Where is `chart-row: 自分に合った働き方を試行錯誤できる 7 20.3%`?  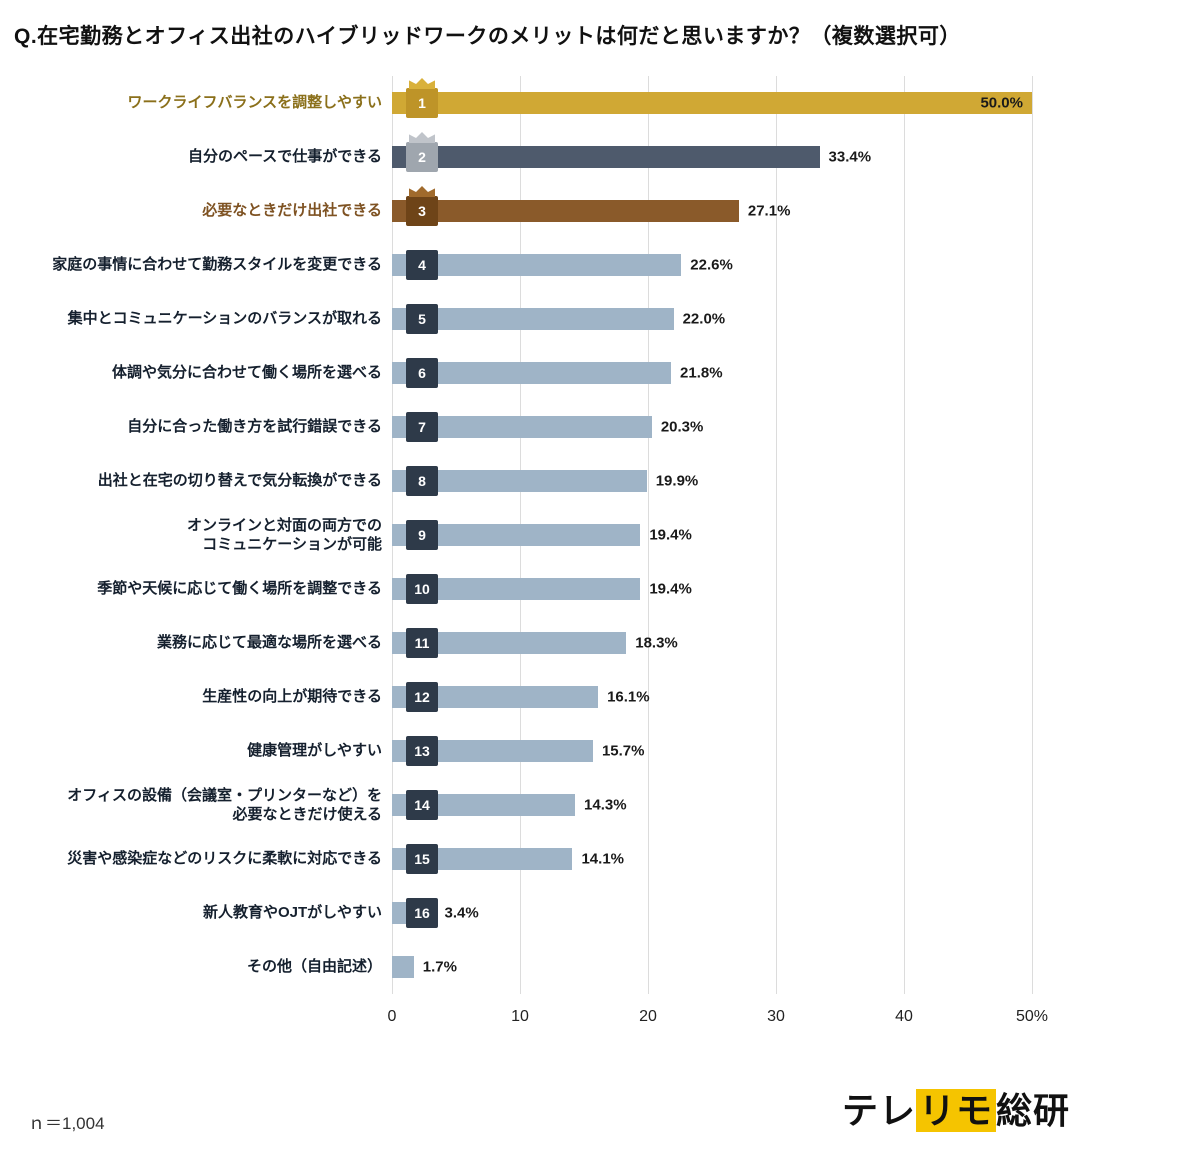 chart-row: 自分に合った働き方を試行錯誤できる 7 20.3% is located at coordinates (523, 427).